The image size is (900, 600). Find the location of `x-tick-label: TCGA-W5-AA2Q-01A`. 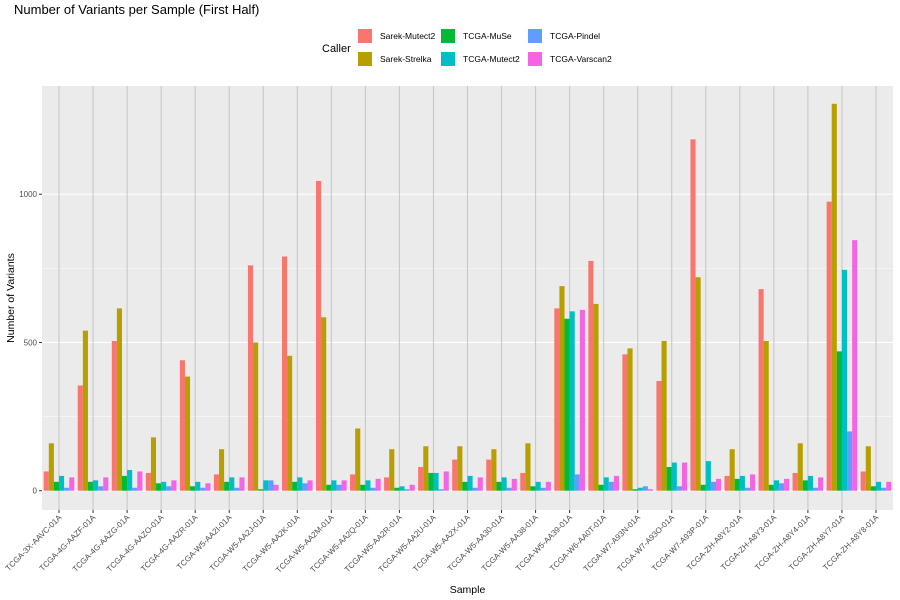

x-tick-label: TCGA-W5-AA2Q-01A is located at coordinates (339, 544).